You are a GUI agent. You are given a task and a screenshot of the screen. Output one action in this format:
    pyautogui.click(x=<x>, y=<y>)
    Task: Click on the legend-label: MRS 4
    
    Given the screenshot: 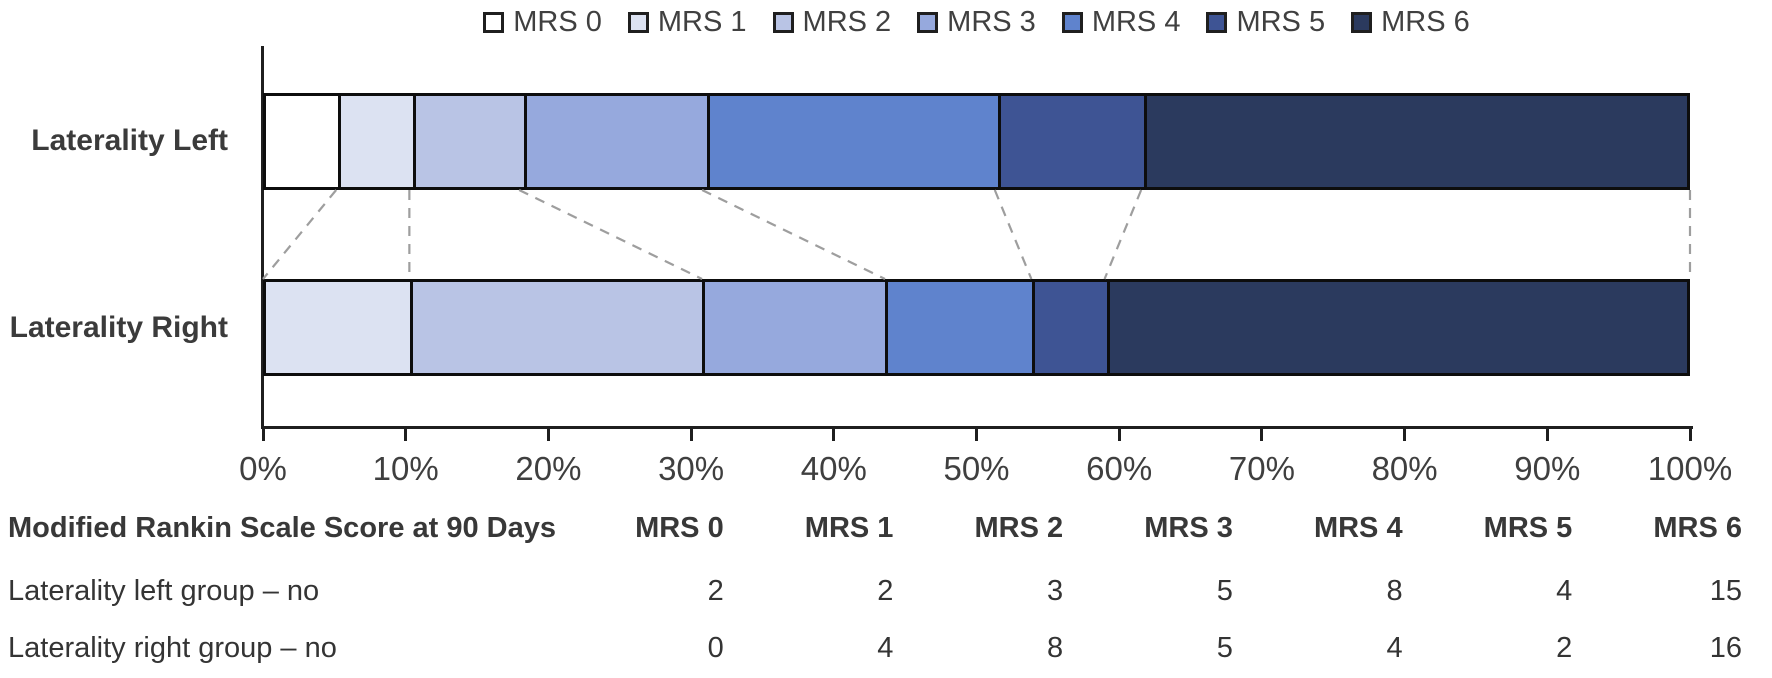 What is the action you would take?
    pyautogui.click(x=1136, y=22)
    